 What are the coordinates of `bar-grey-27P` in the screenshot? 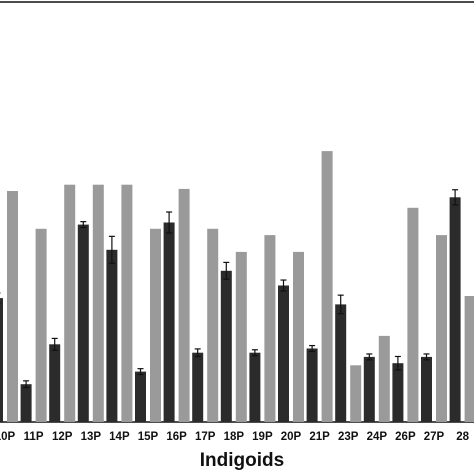 It's located at (441, 328).